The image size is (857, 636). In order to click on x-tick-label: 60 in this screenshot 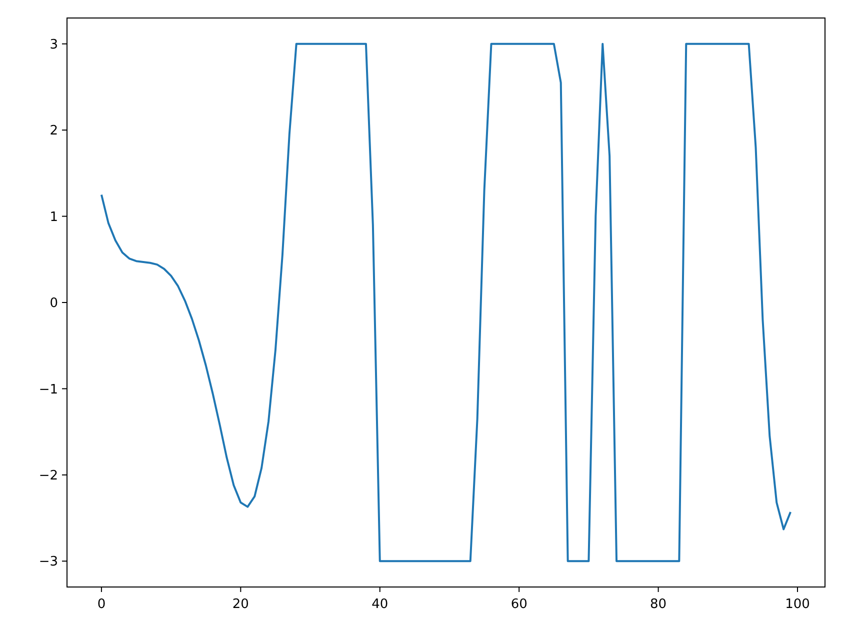, I will do `click(519, 604)`.